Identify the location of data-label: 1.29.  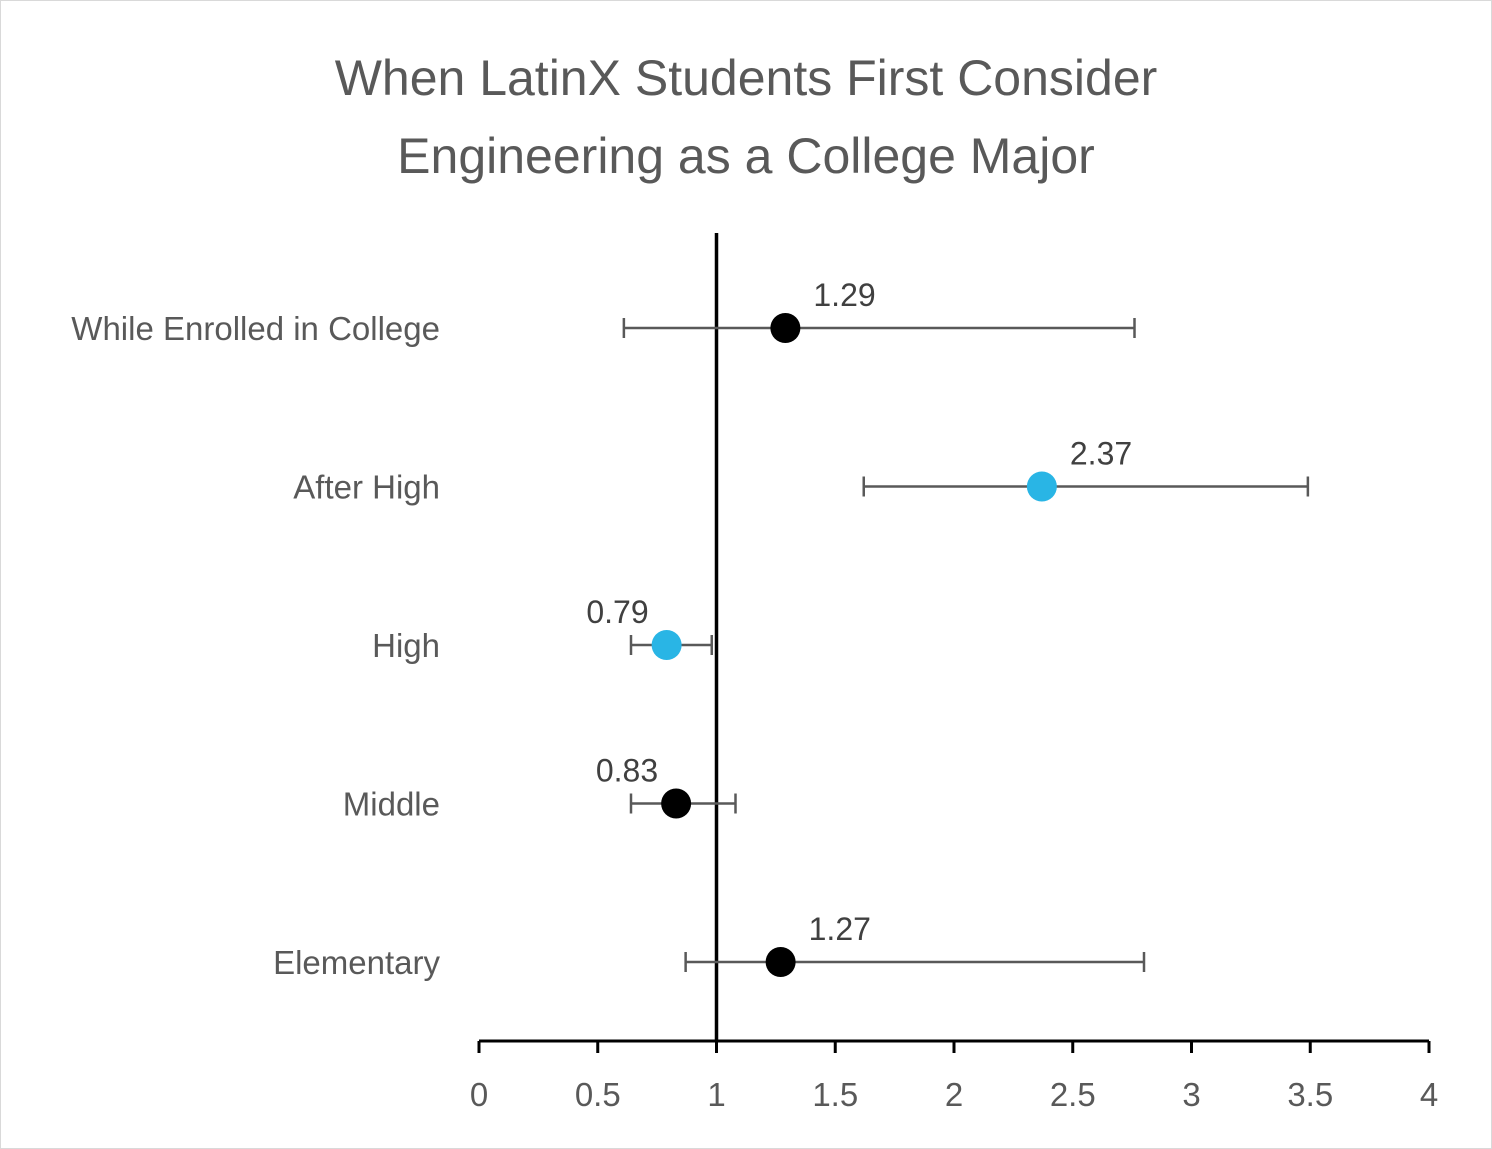
(844, 295).